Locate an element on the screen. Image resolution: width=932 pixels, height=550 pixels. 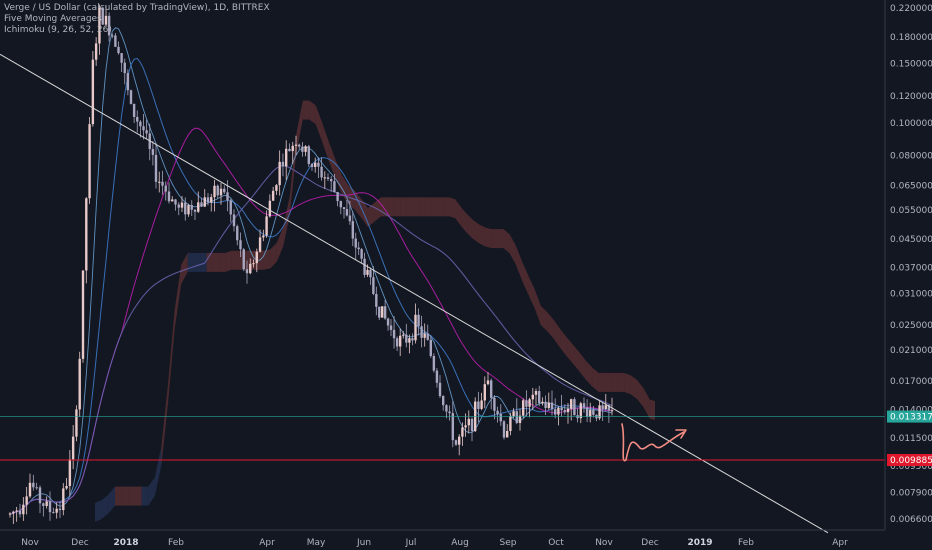
price-axis-panel is located at coordinates (908, 265).